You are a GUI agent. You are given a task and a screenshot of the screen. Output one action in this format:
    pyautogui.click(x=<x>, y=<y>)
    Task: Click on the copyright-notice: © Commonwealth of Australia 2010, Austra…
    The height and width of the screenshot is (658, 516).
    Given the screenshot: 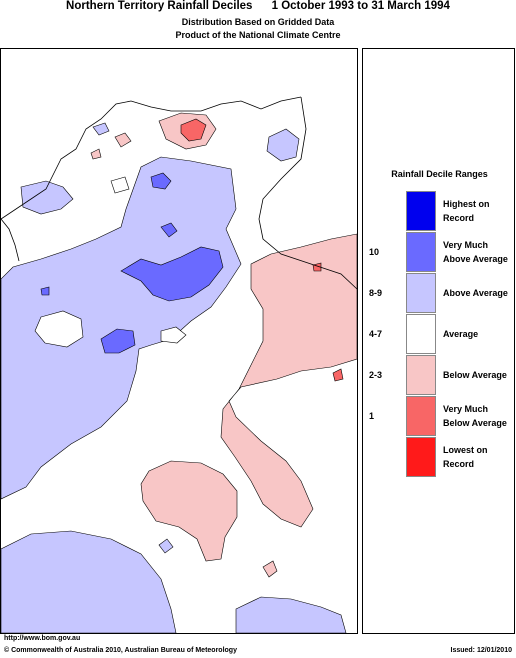 What is the action you would take?
    pyautogui.click(x=120, y=650)
    